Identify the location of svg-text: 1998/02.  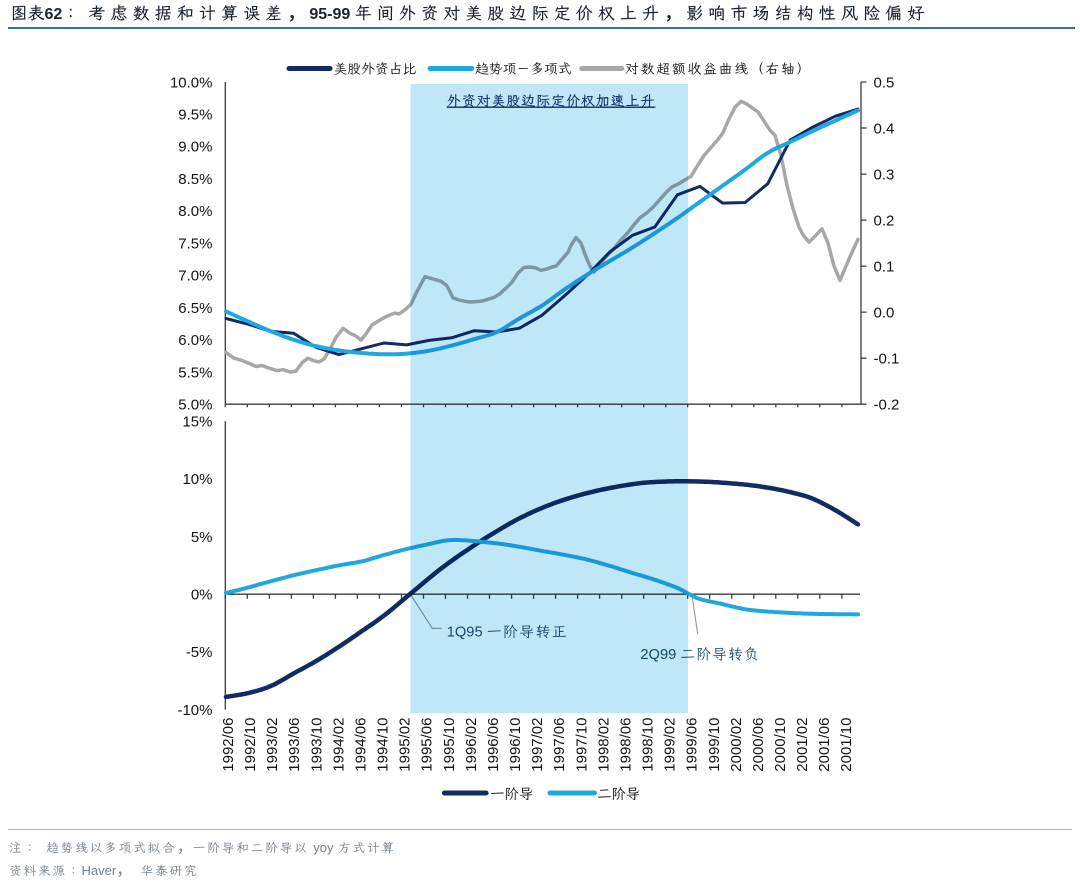
(603, 745).